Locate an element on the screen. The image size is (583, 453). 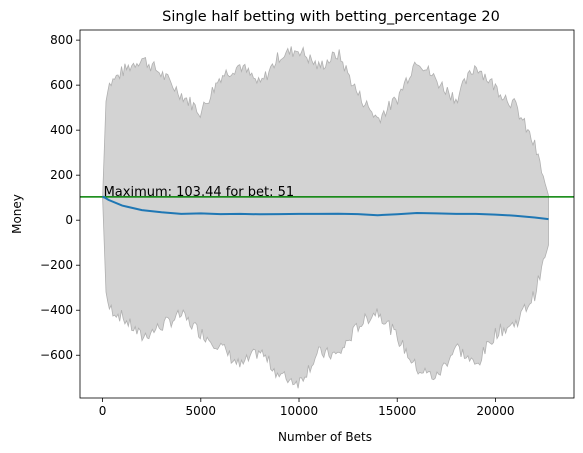
x-tick-label: 20000 is located at coordinates (495, 411).